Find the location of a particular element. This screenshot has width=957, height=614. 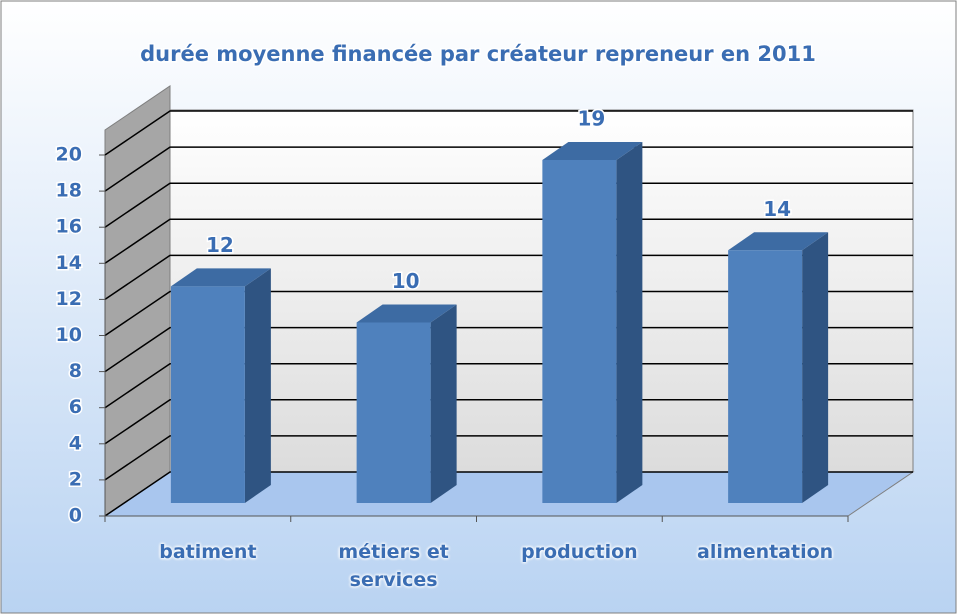

y-tick-label: 14 is located at coordinates (69, 263).